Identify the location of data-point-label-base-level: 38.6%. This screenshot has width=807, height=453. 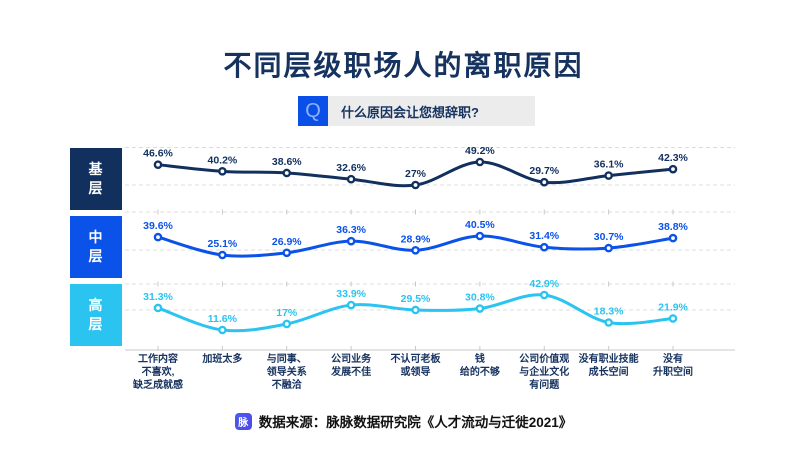
(287, 162).